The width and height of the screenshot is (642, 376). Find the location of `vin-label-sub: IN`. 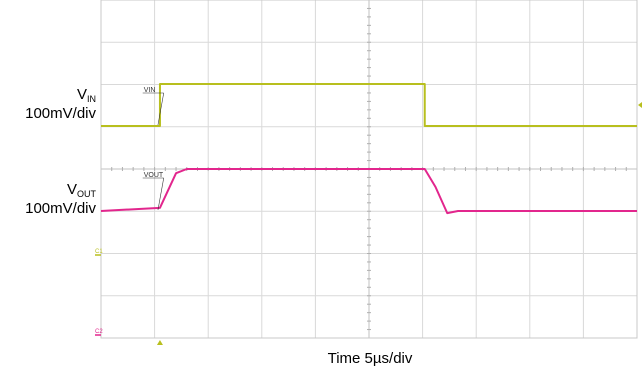

vin-label-sub: IN is located at coordinates (91, 99).